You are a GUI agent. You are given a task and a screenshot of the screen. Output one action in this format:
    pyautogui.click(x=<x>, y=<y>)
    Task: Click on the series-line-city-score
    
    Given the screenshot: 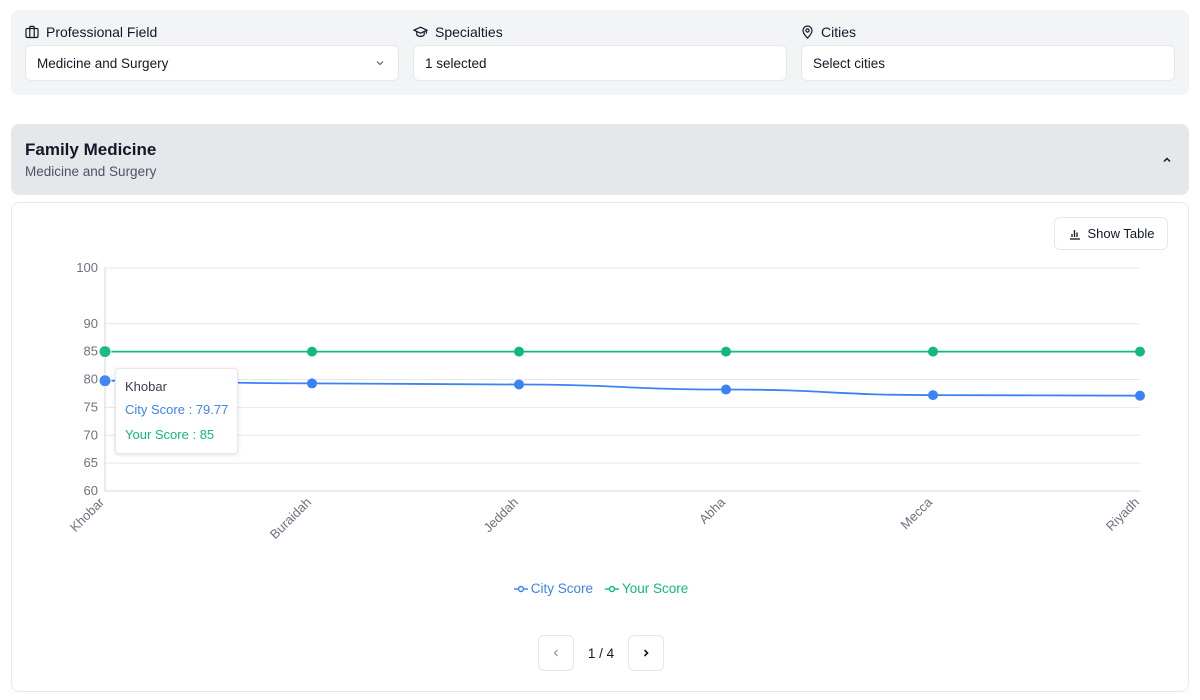 What is the action you would take?
    pyautogui.click(x=622, y=388)
    